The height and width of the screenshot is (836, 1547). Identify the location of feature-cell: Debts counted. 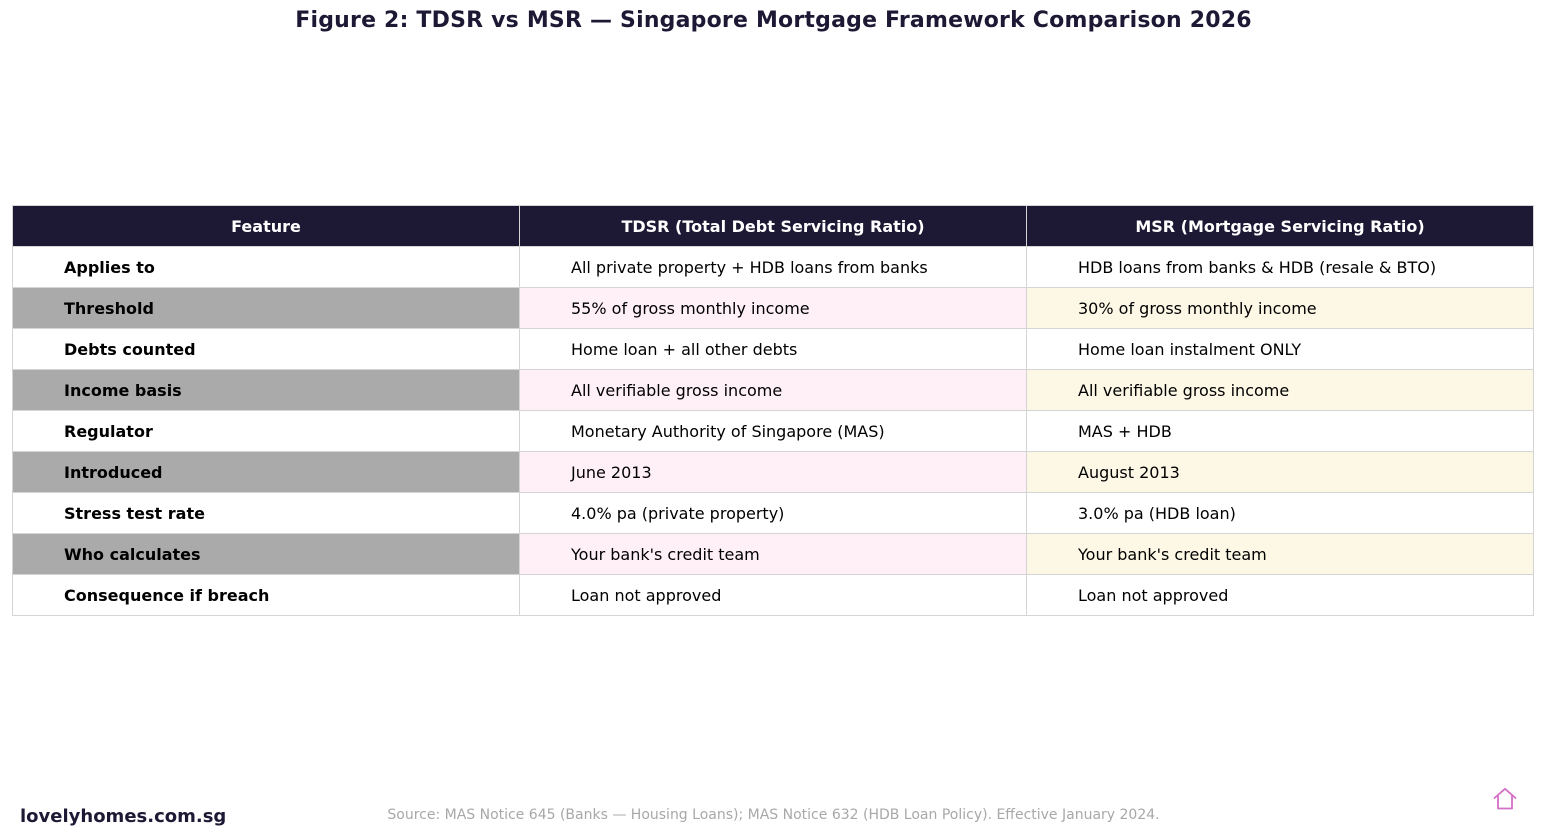
(266, 349).